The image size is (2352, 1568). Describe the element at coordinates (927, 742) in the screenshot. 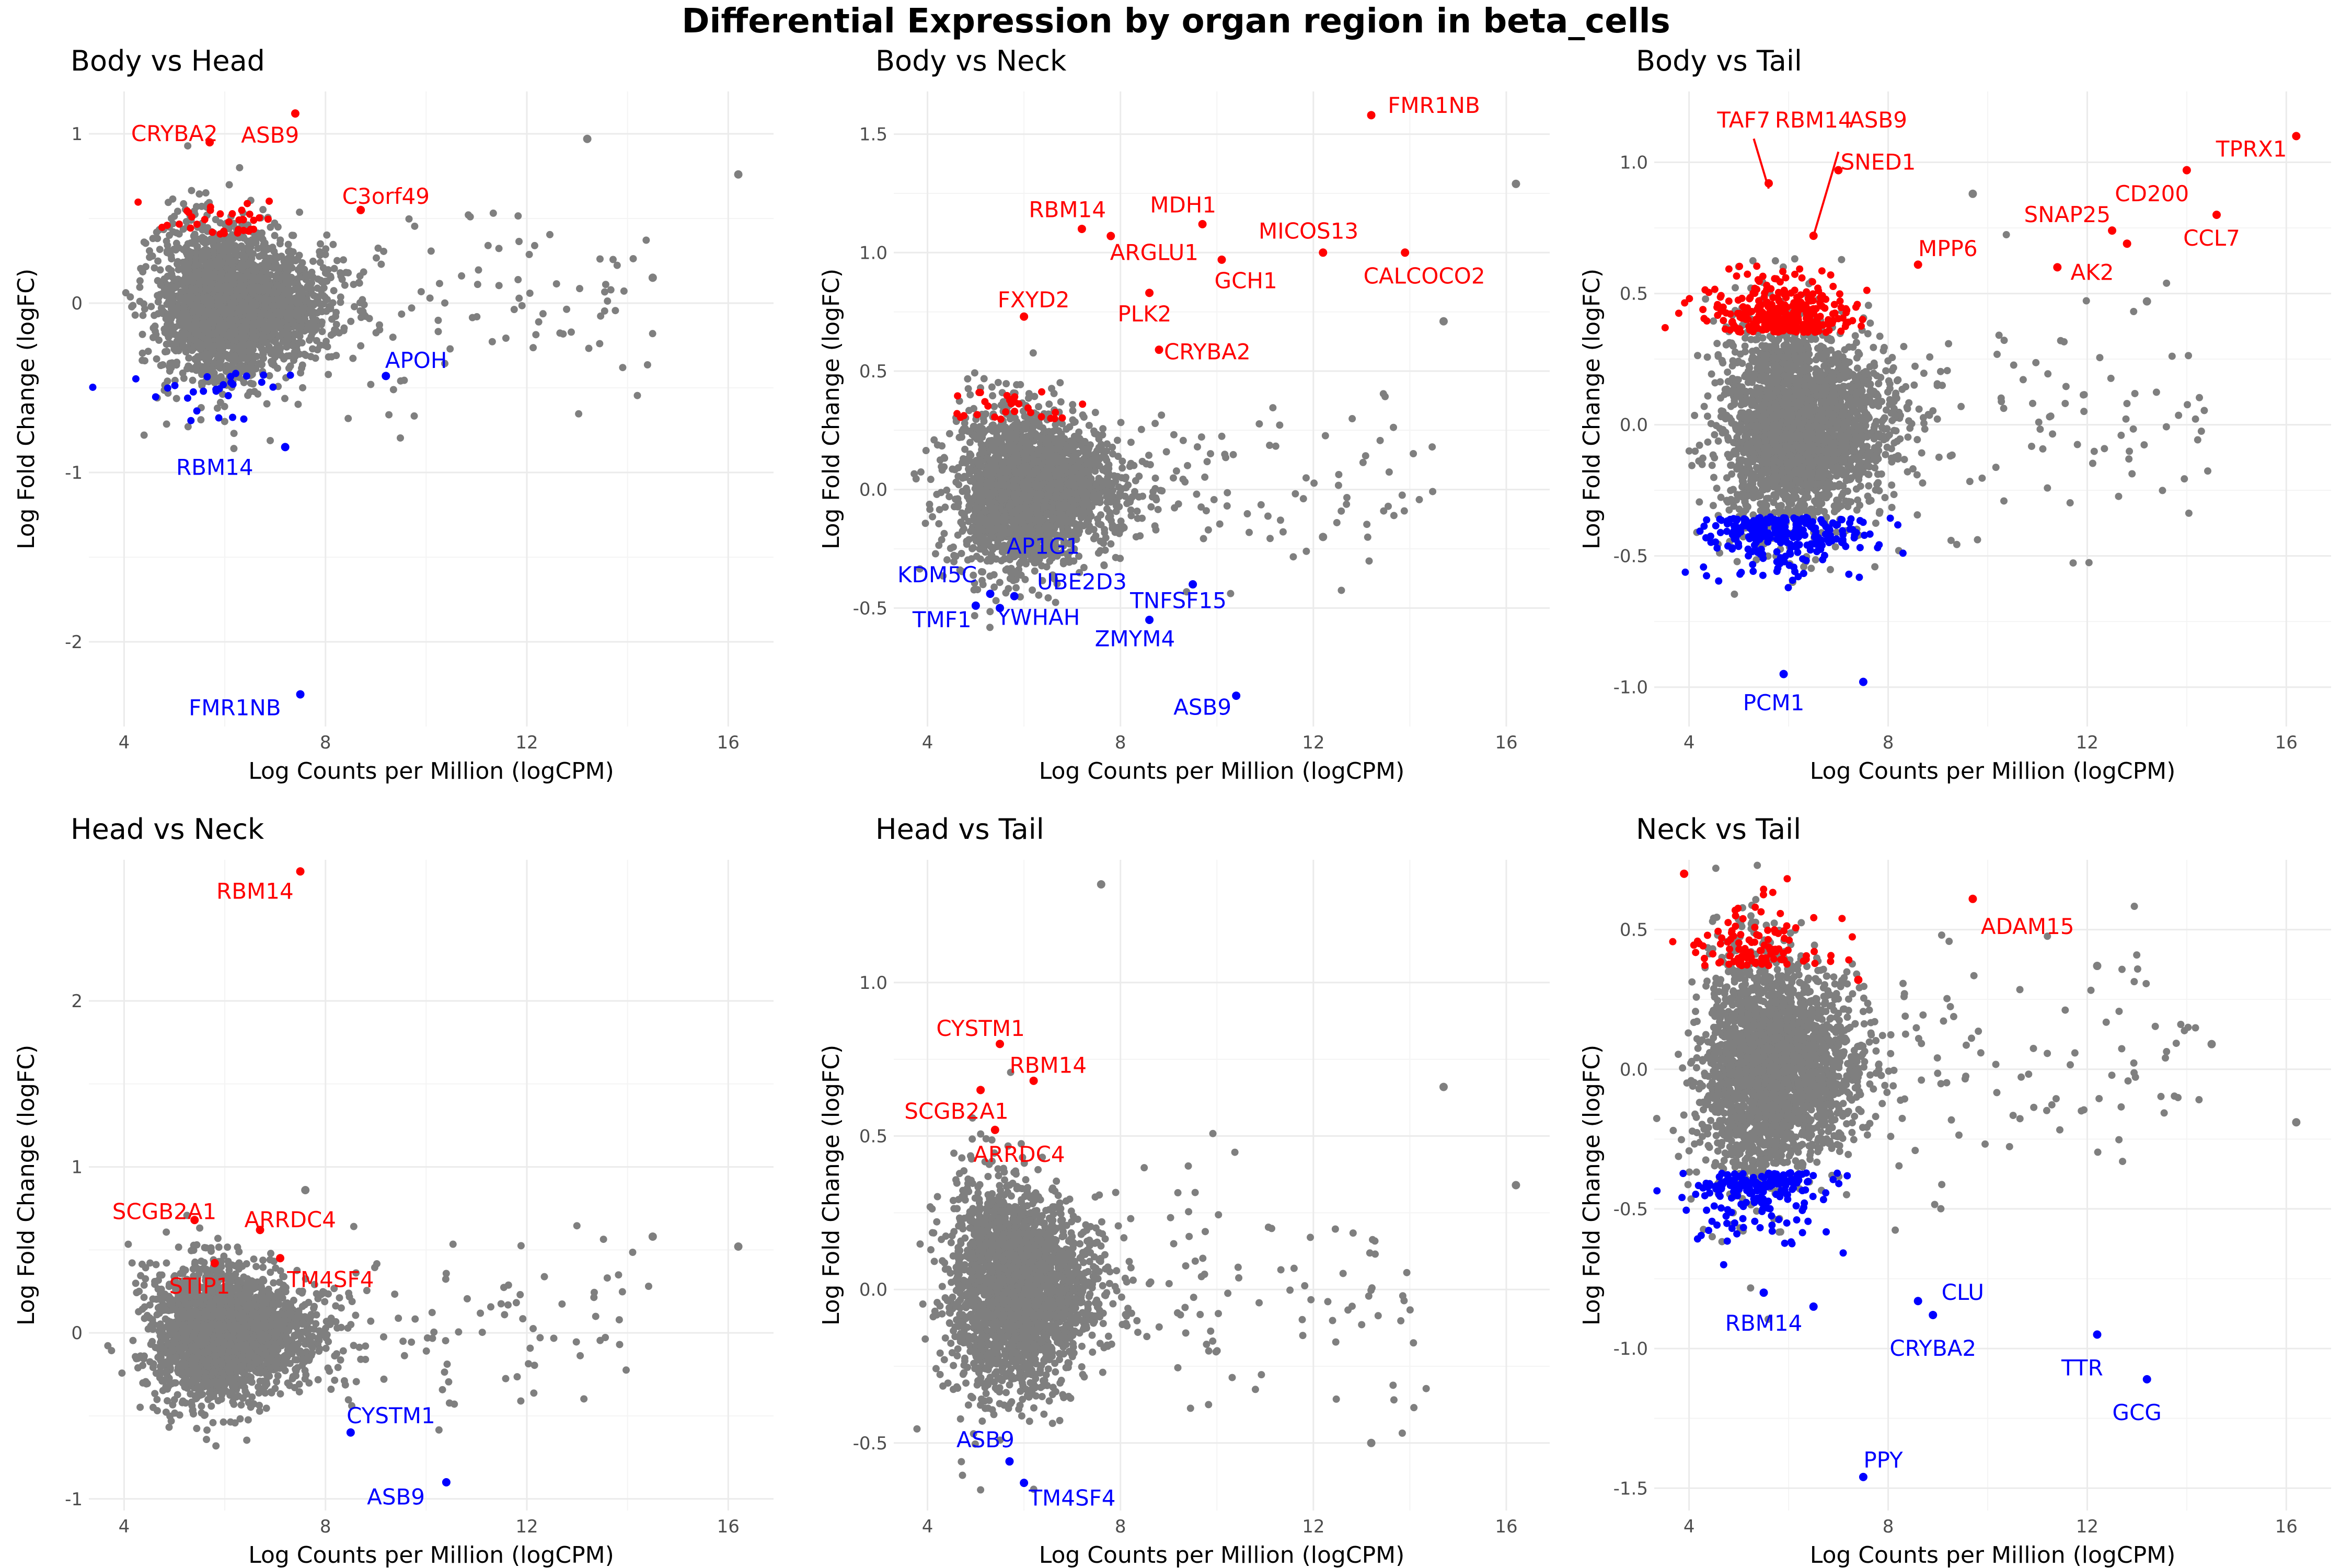

I see `x-tick-label: 4` at that location.